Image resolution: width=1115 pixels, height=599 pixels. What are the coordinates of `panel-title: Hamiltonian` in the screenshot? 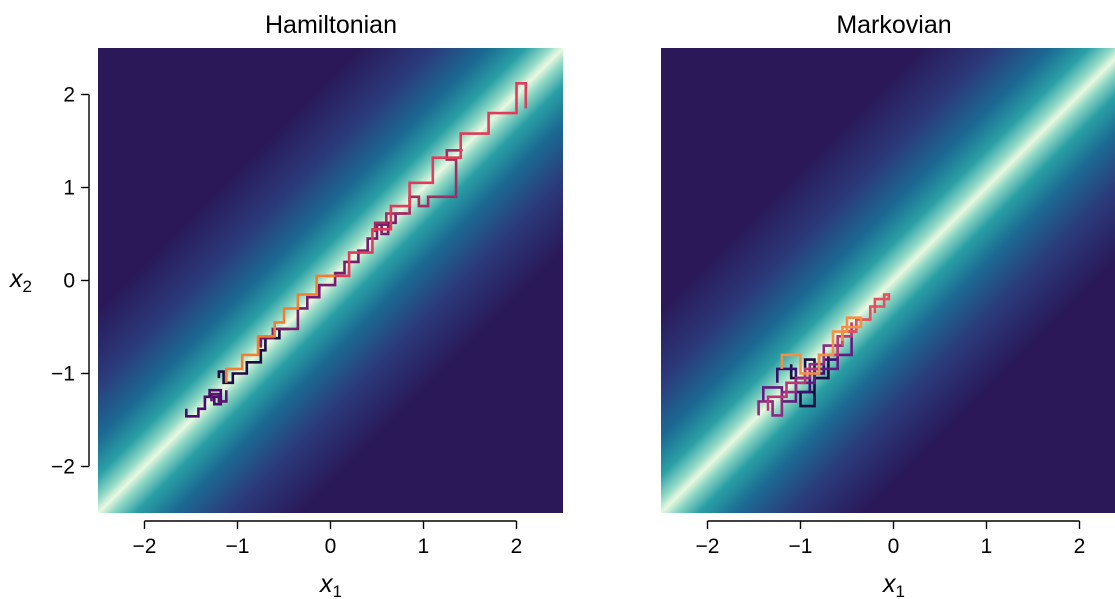 It's located at (331, 25).